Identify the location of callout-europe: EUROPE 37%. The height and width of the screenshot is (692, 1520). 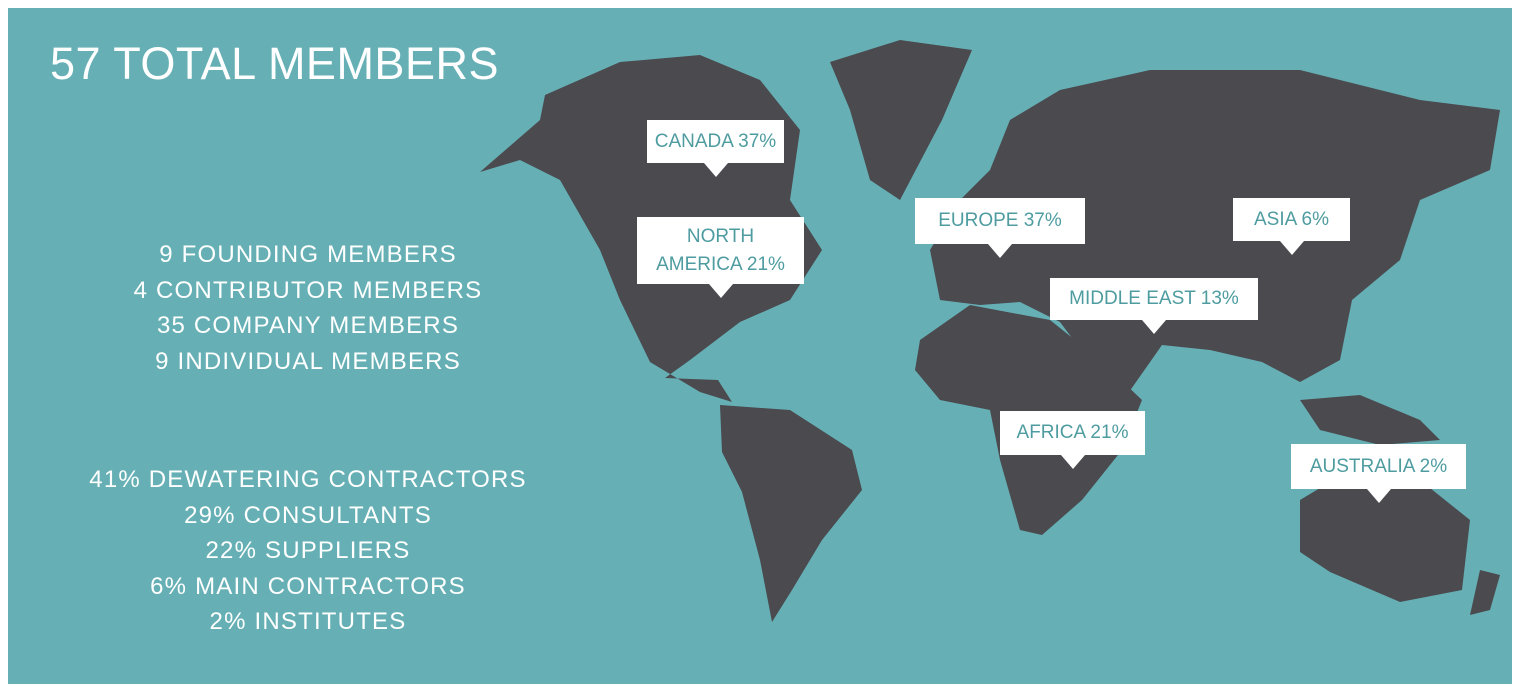
(1000, 228).